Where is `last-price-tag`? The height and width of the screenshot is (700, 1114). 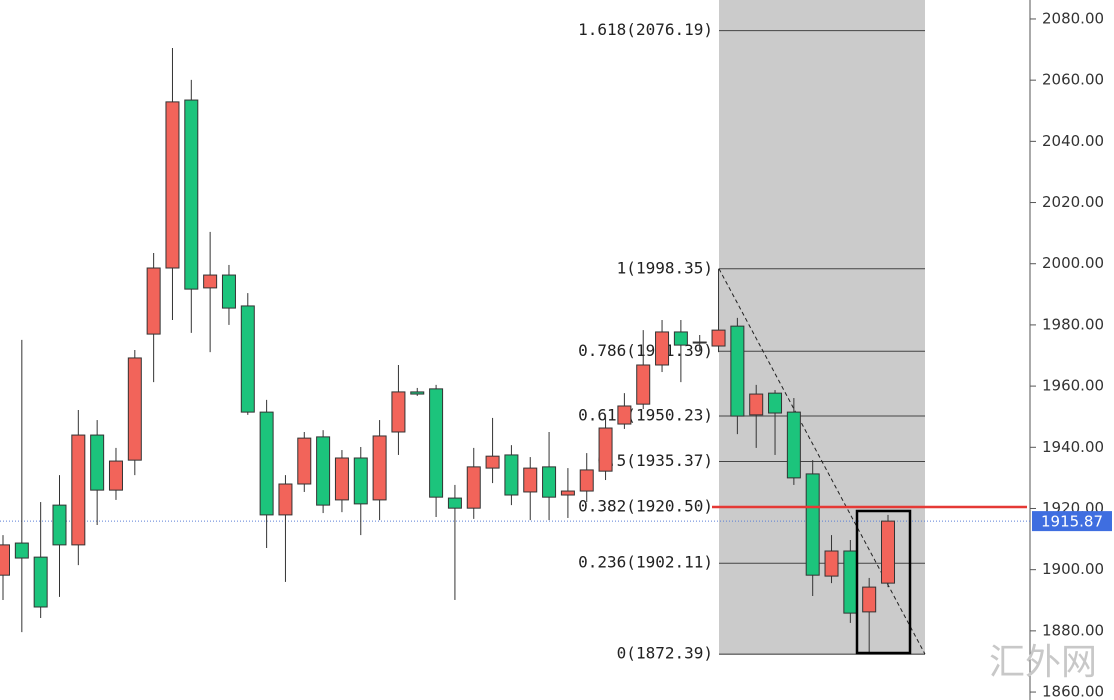 last-price-tag is located at coordinates (1072, 521).